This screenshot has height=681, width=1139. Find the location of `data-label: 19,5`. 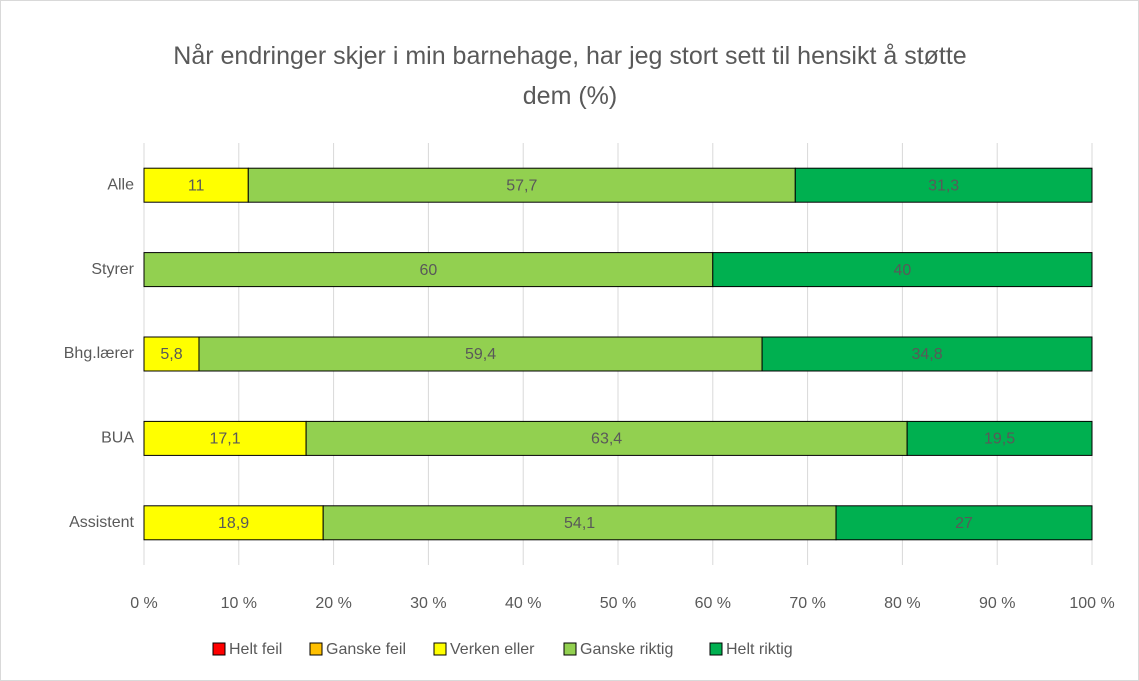

data-label: 19,5 is located at coordinates (999, 439).